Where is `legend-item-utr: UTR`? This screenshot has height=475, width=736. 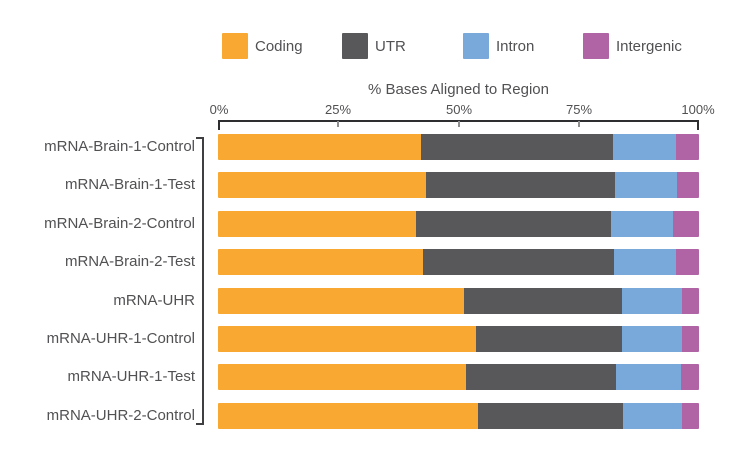 legend-item-utr: UTR is located at coordinates (374, 46).